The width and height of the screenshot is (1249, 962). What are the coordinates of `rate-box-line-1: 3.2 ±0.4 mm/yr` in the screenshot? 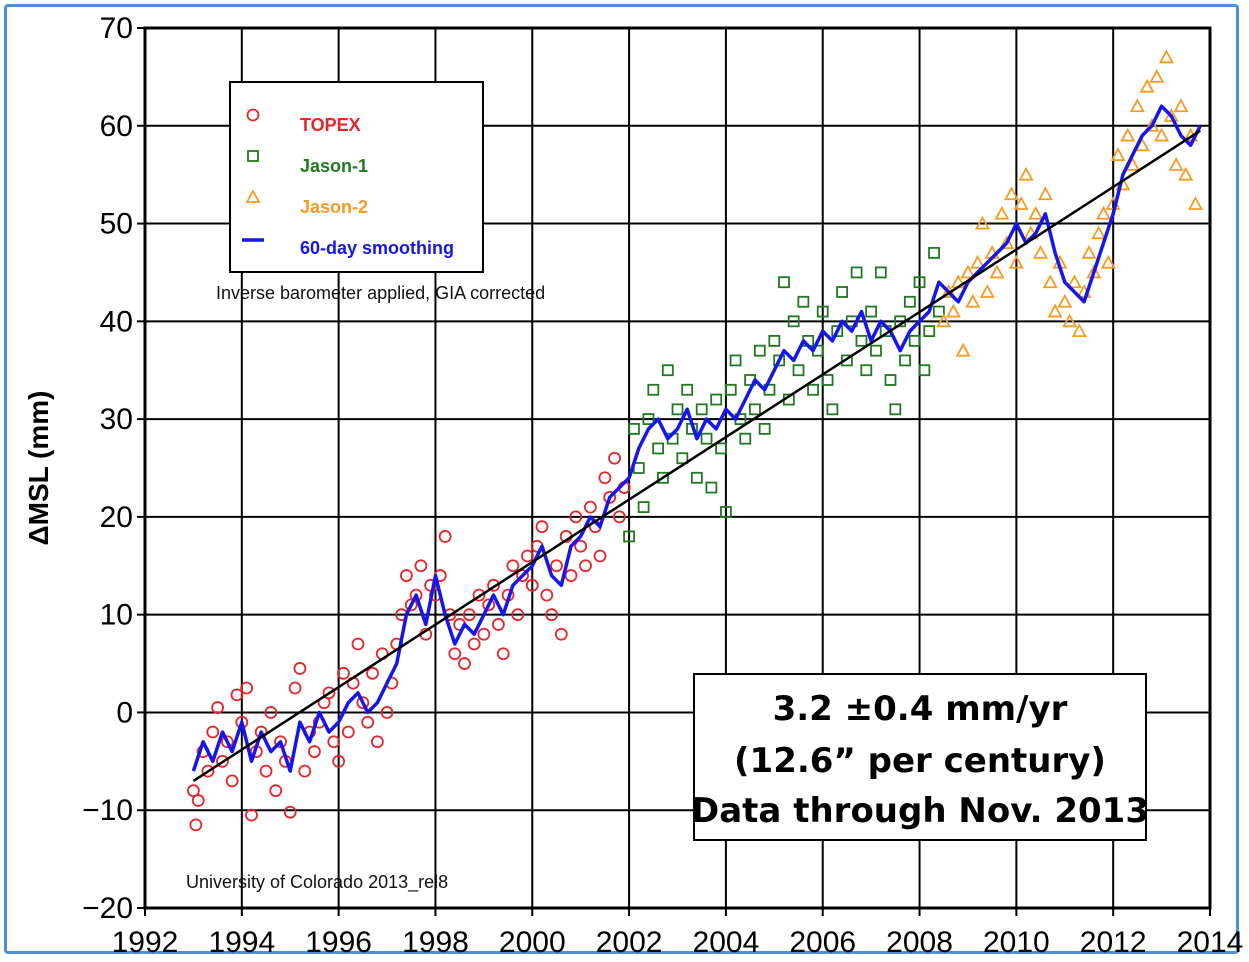 It's located at (920, 709).